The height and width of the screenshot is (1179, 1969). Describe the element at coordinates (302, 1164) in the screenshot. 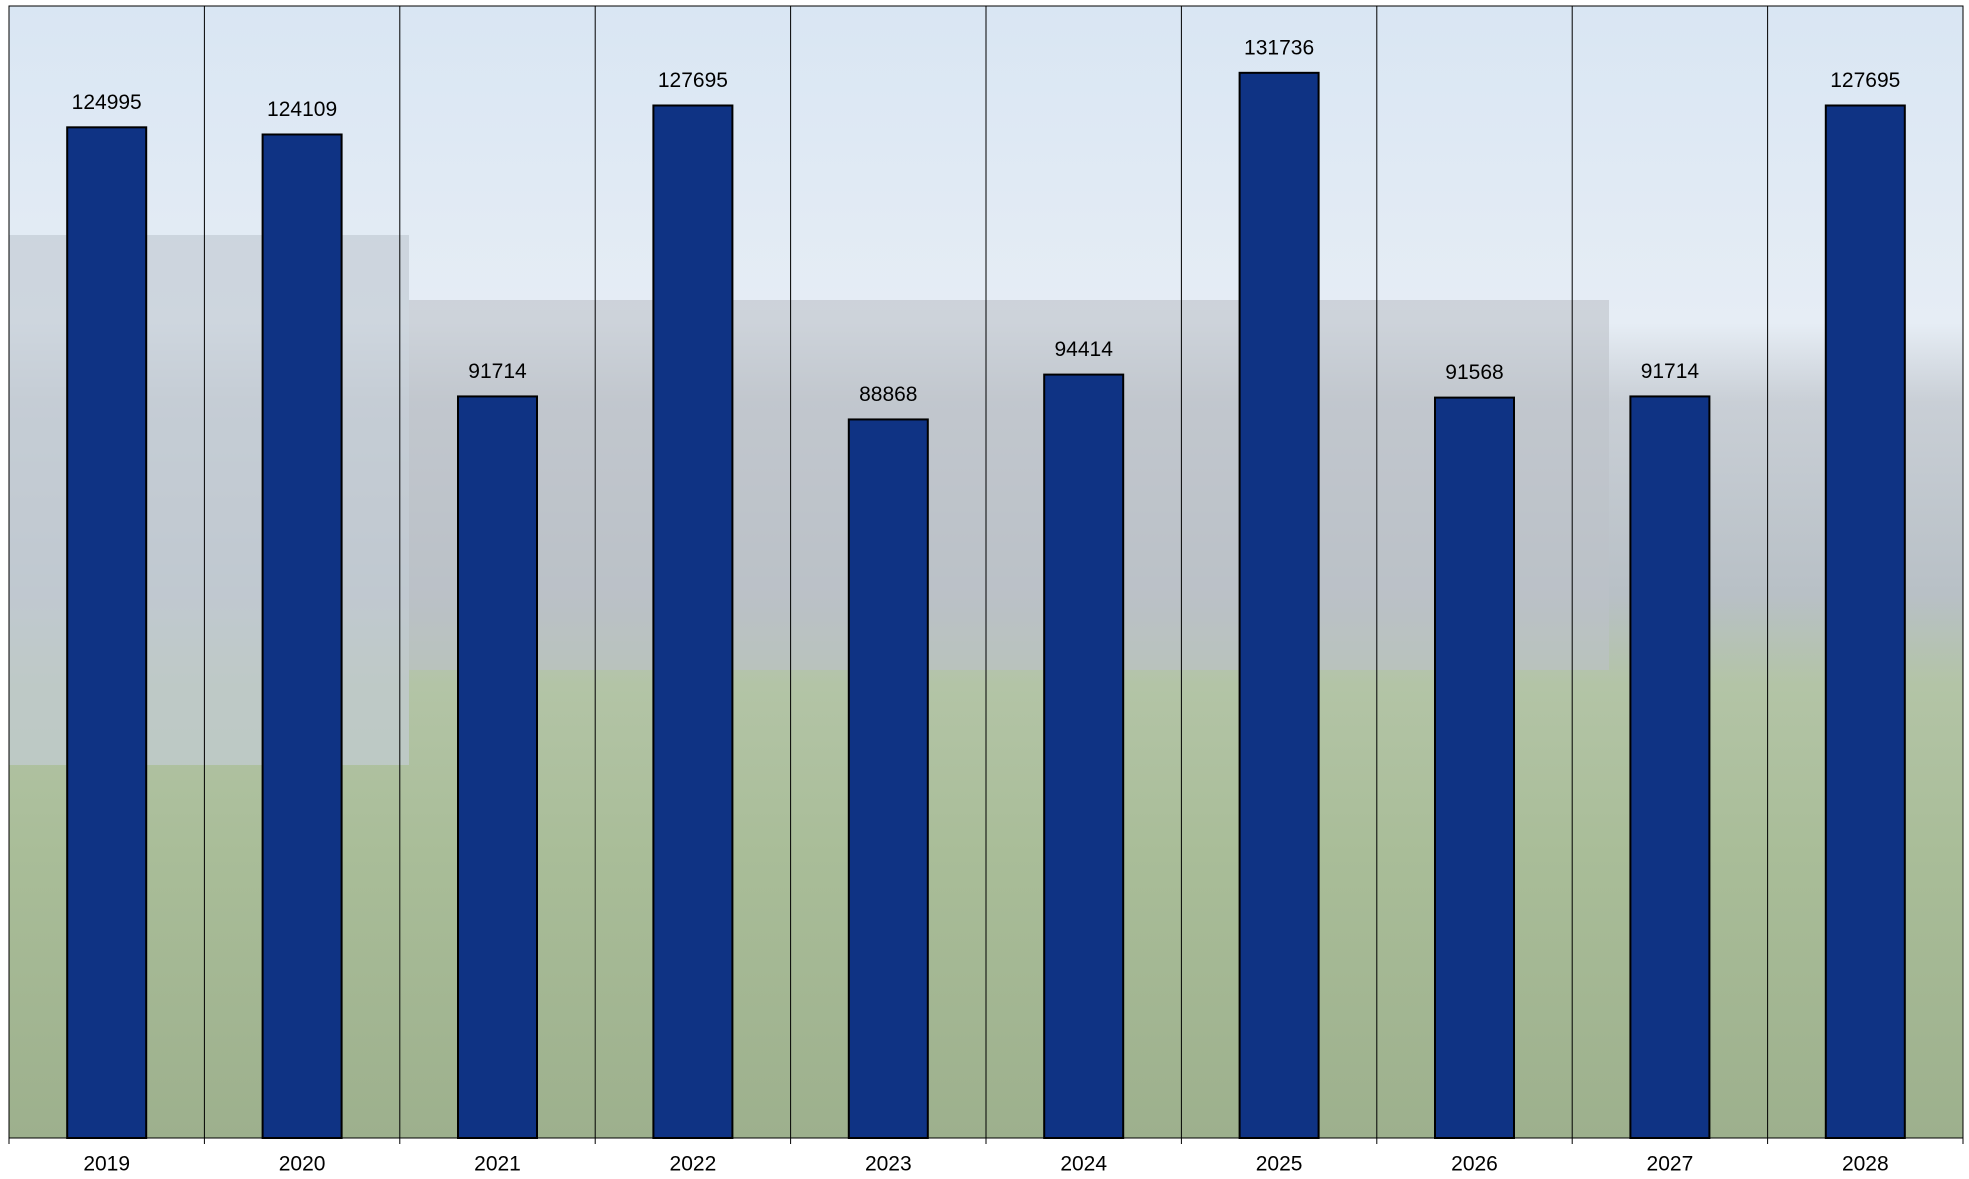

I see `x-tick-label: 2020` at that location.